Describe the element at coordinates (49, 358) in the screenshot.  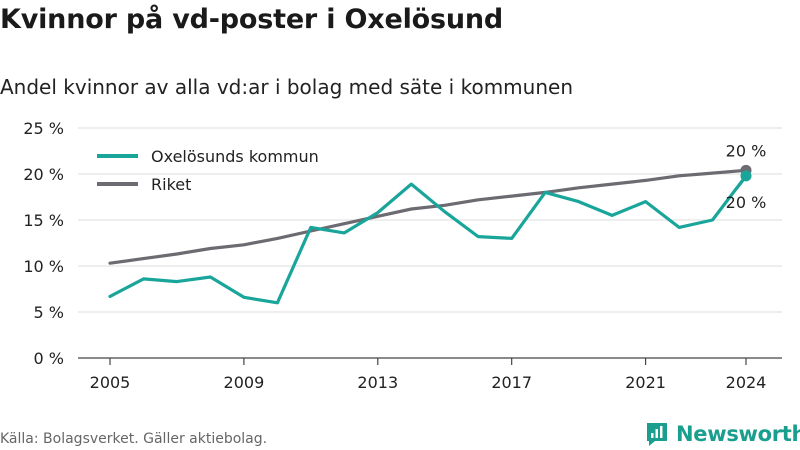
I see `y-tick-label: 0 %` at that location.